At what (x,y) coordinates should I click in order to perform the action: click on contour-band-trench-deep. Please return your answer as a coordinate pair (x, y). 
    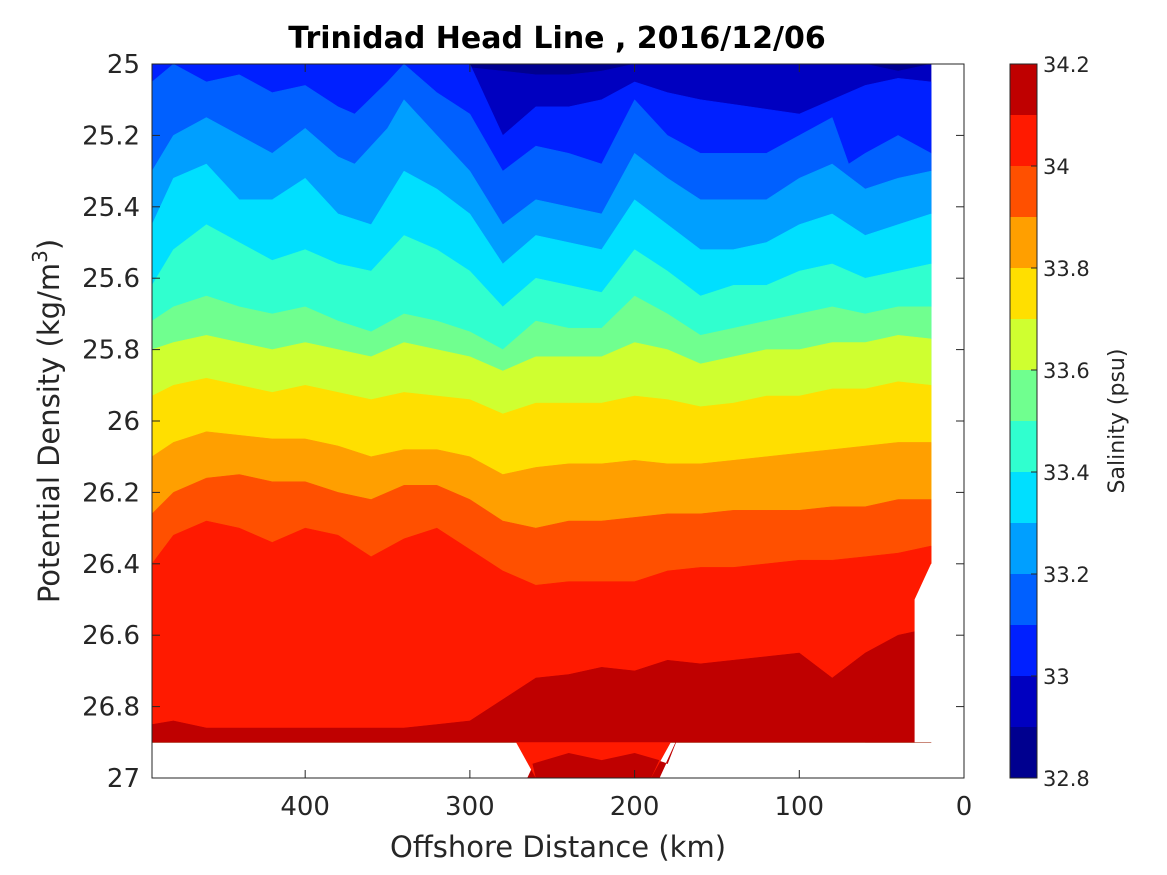
    Looking at the image, I should click on (596, 765).